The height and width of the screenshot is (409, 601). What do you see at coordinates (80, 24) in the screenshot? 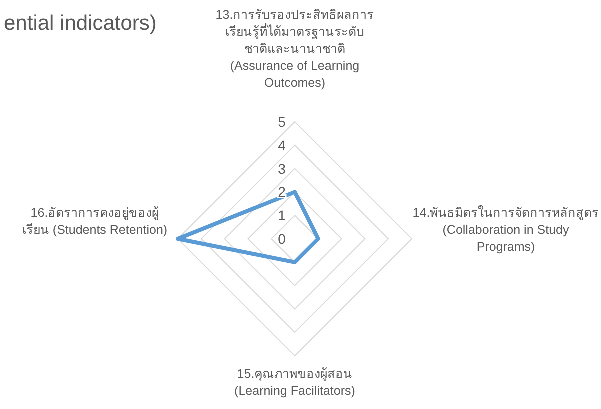
I see `title: ential indicators)` at bounding box center [80, 24].